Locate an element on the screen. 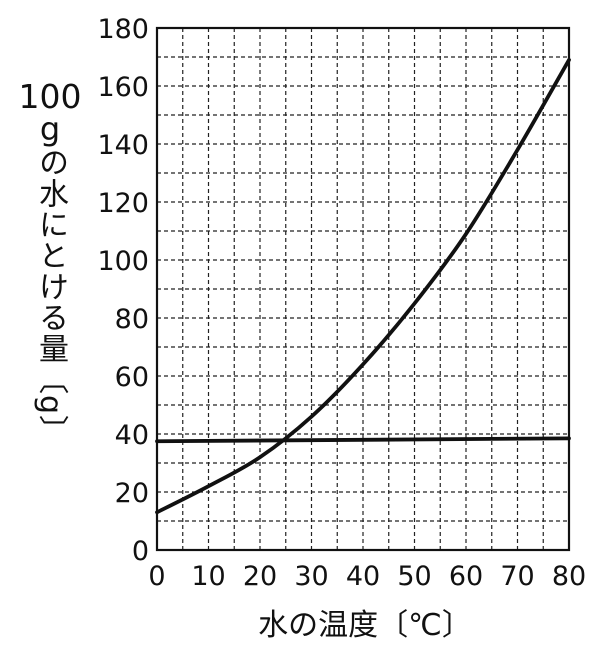  x-tick-label: 50 is located at coordinates (414, 576).